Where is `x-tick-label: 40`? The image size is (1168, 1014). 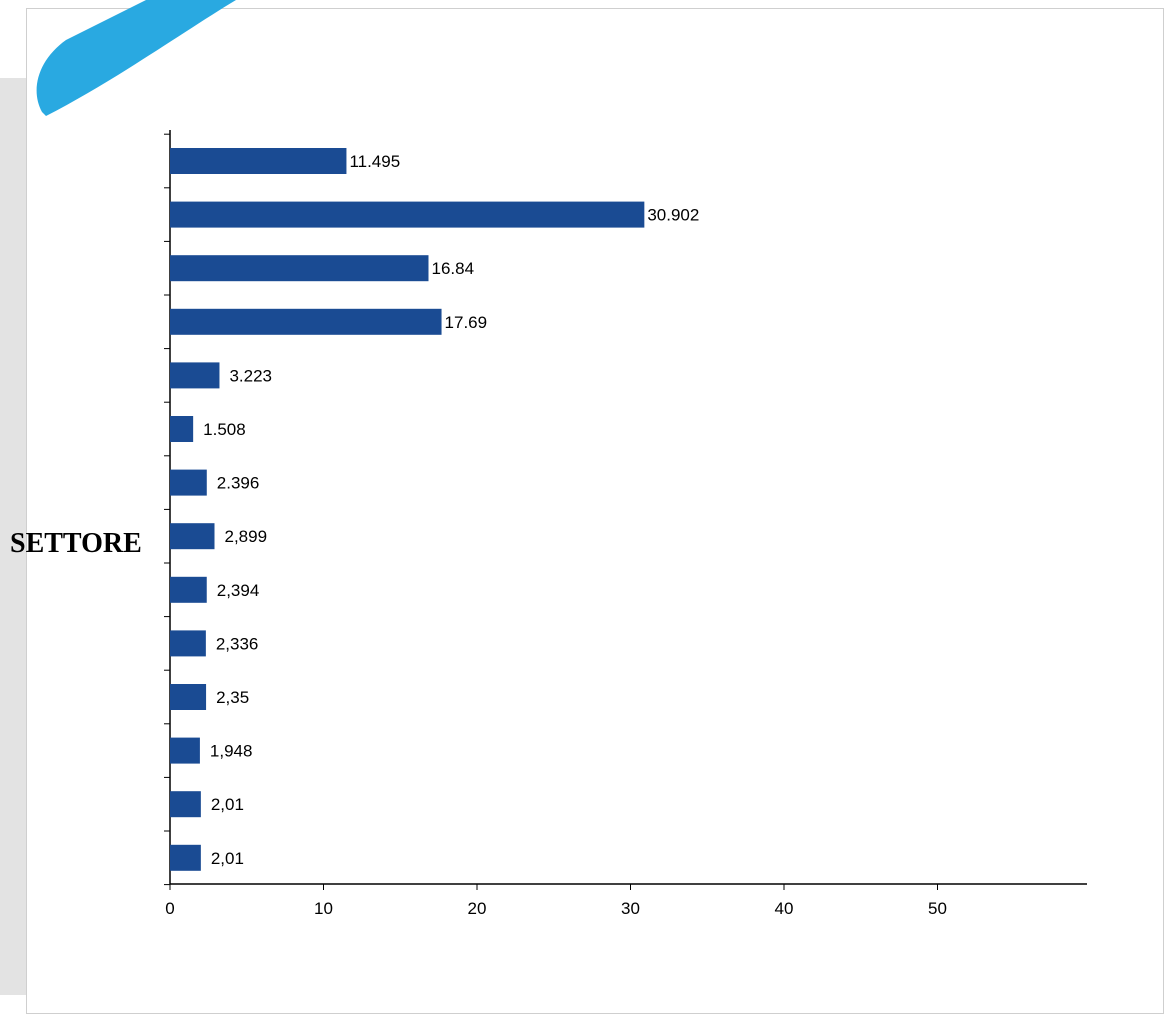
x-tick-label: 40 is located at coordinates (784, 908).